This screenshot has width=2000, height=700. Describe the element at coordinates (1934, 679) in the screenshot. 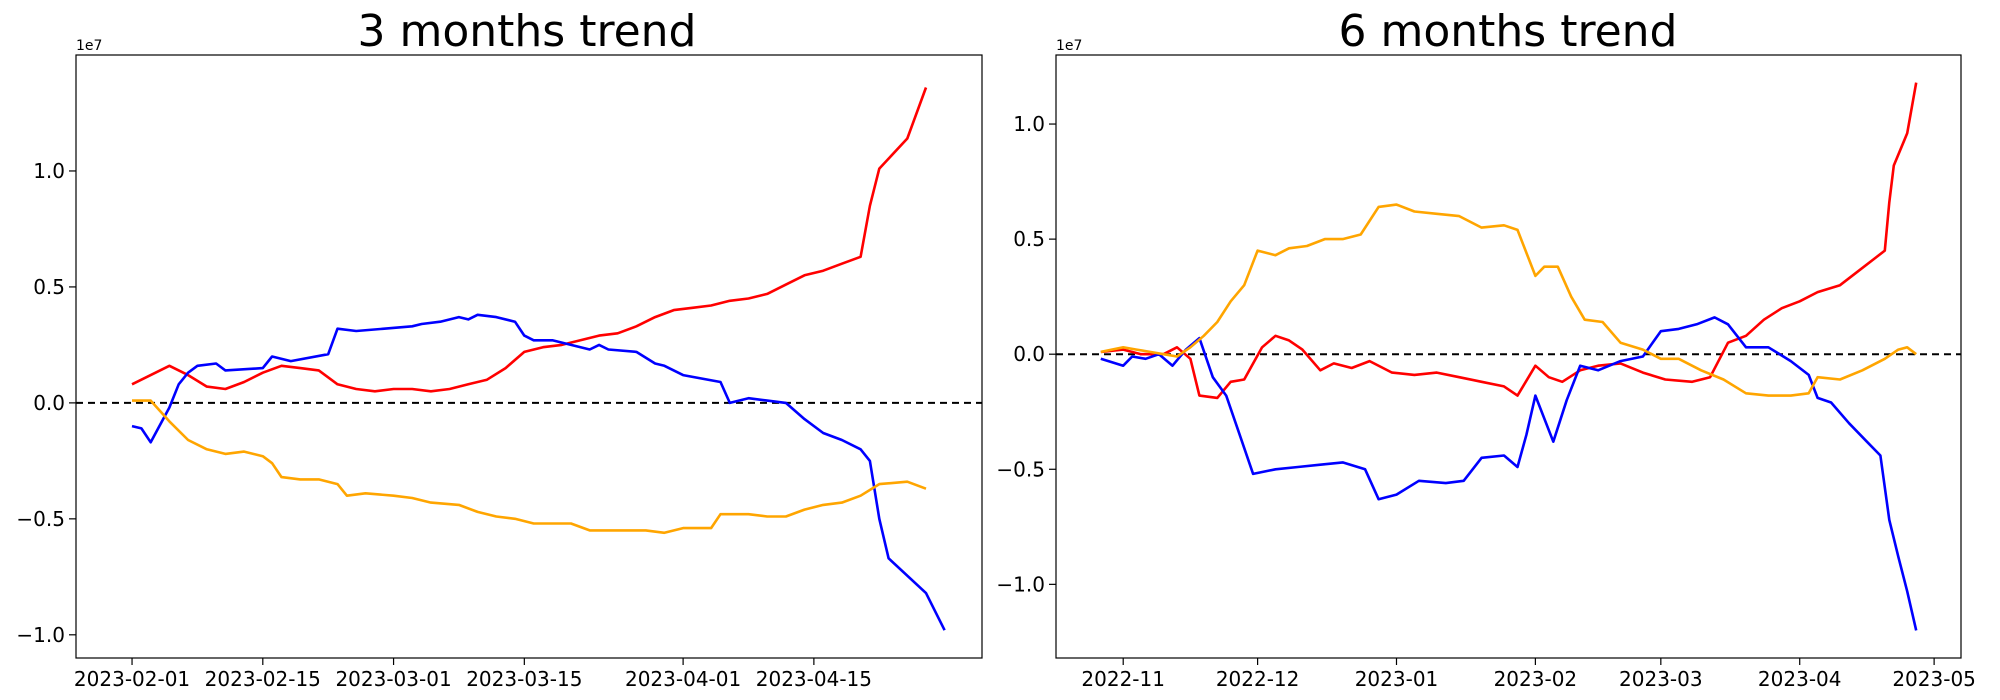

I see `x-tick-label: 2023-05` at that location.